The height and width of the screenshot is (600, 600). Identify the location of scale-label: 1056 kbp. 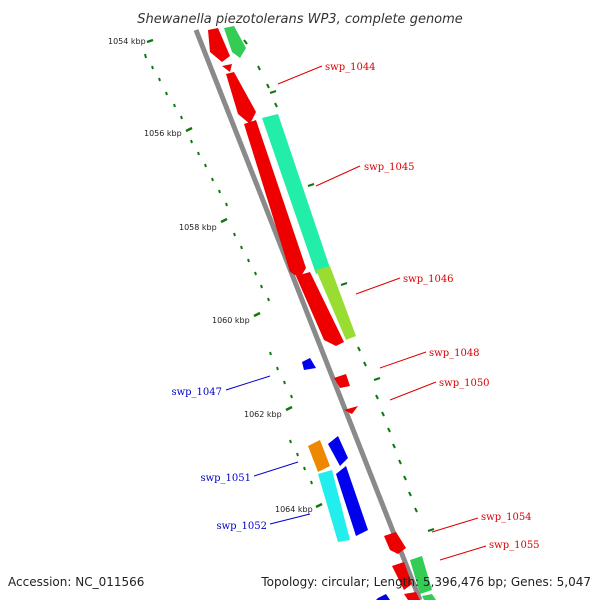
(163, 133).